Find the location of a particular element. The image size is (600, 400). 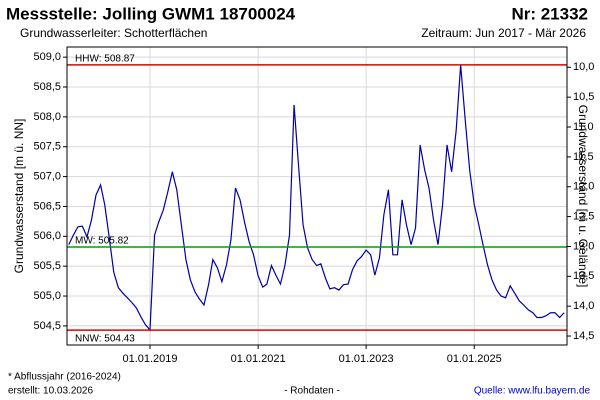

y2-tick-label: 11,5 is located at coordinates (583, 157).